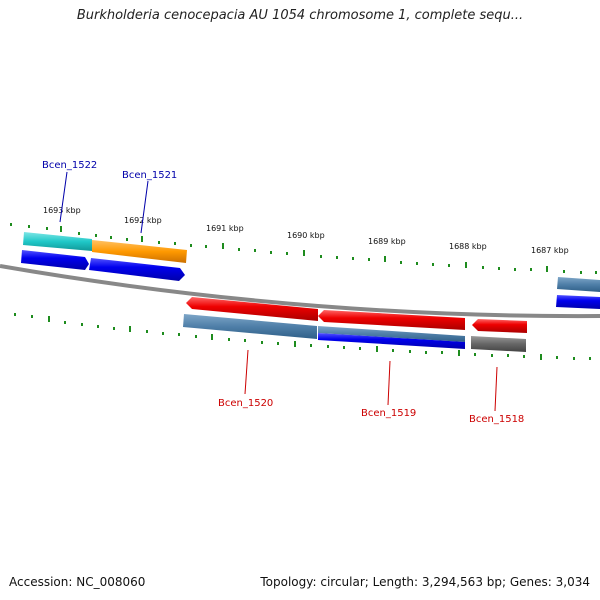  What do you see at coordinates (306, 235) in the screenshot?
I see `ruler-label: 1690 kbp` at bounding box center [306, 235].